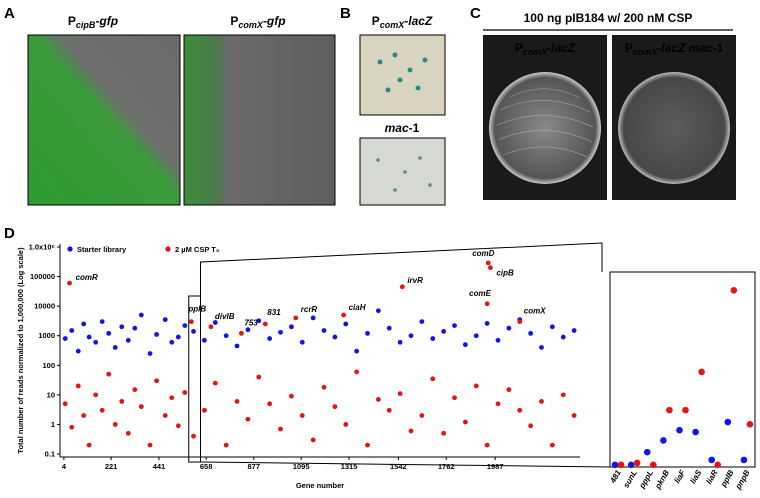 This screenshot has width=760, height=498. I want to click on annotation: ciaH, so click(357, 307).